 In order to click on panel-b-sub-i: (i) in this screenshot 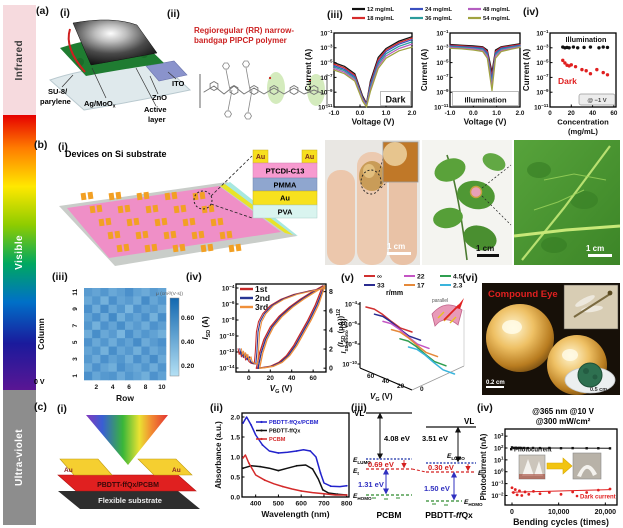, I will do `click(63, 147)`.